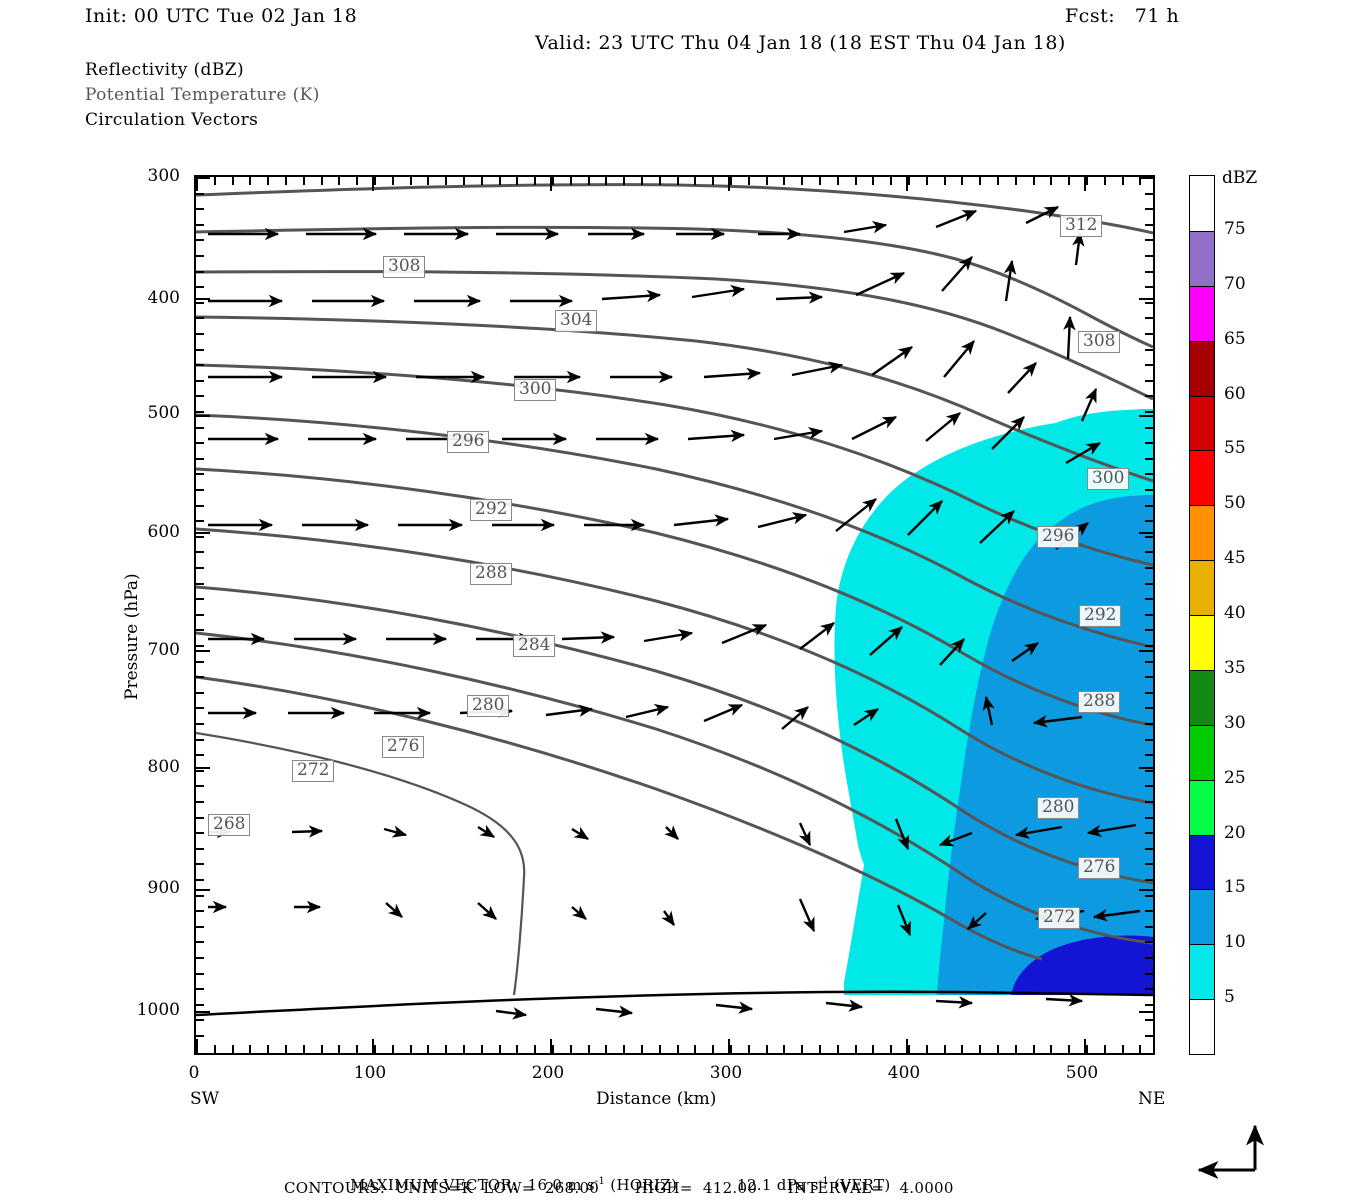 The width and height of the screenshot is (1350, 1200). Describe the element at coordinates (1099, 702) in the screenshot. I see `contour-label-288-right: 288` at that location.